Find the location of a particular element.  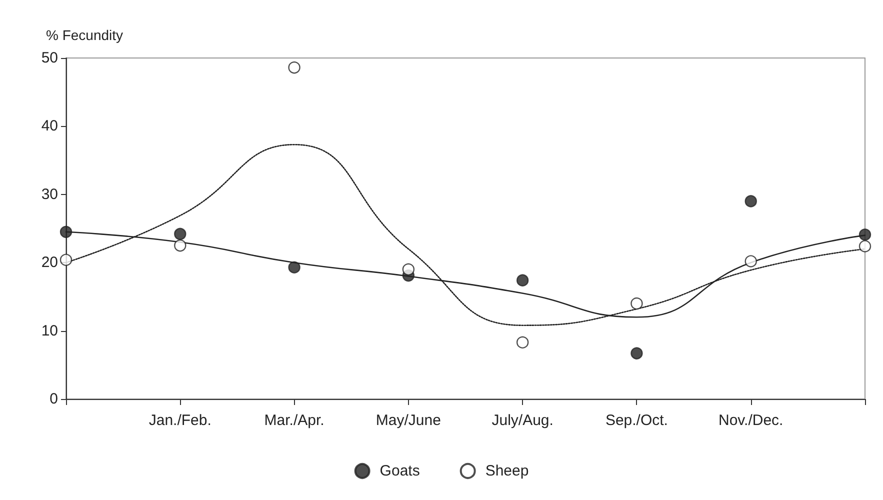

y-axis-title: % Fecundity is located at coordinates (85, 35).